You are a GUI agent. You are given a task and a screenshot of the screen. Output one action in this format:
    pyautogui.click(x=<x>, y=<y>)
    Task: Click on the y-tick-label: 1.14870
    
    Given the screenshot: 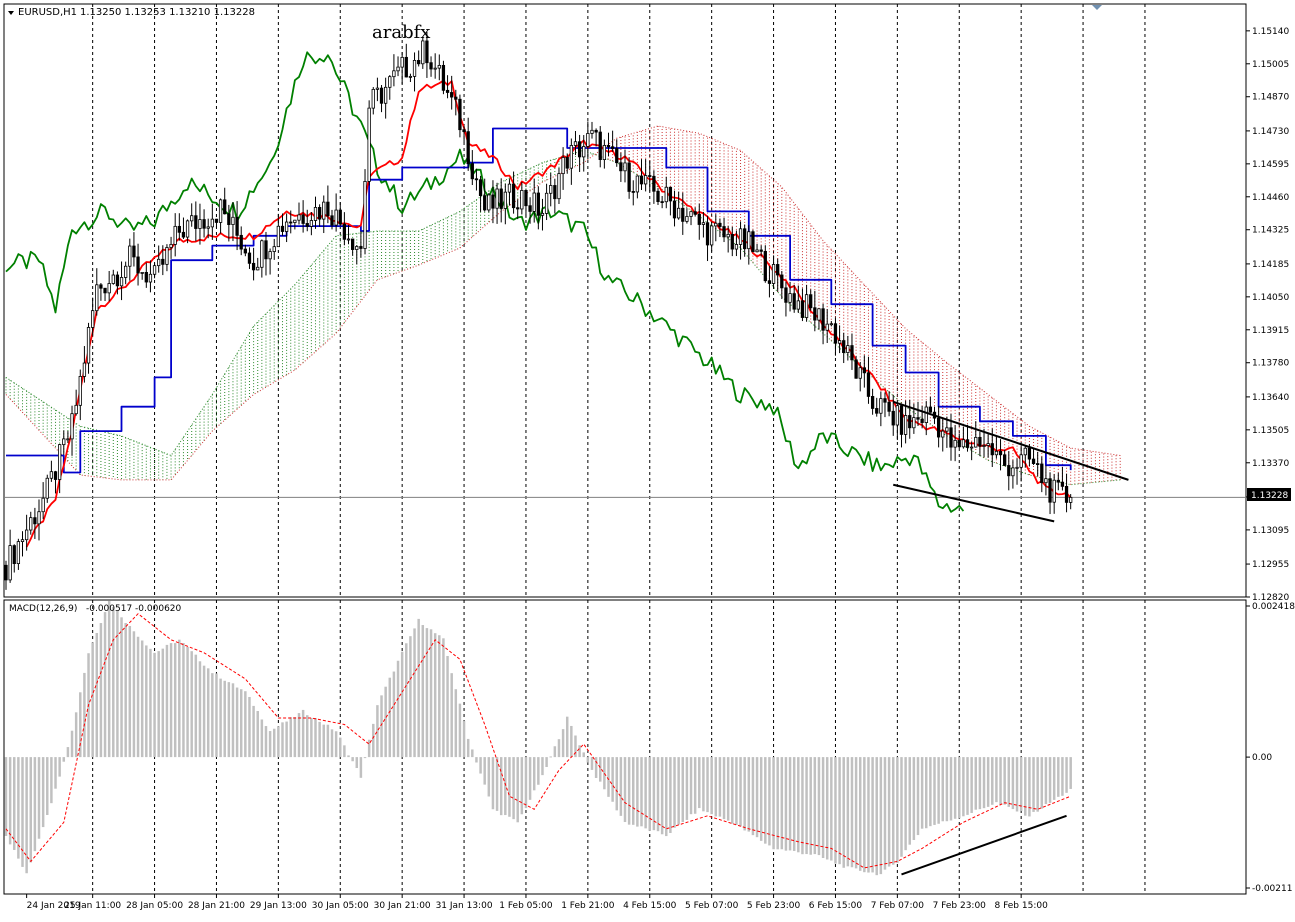 What is the action you would take?
    pyautogui.click(x=1270, y=98)
    